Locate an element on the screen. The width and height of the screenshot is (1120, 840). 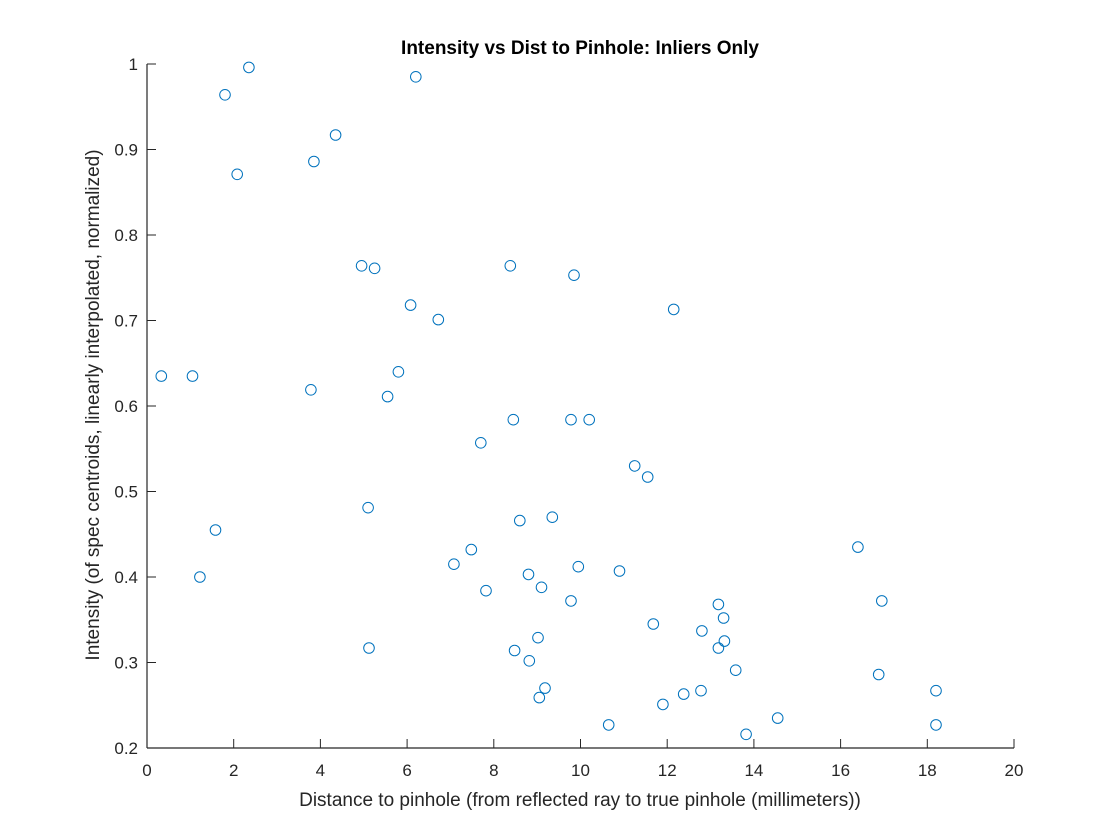
y-tick-label: 0.8 is located at coordinates (126, 235).